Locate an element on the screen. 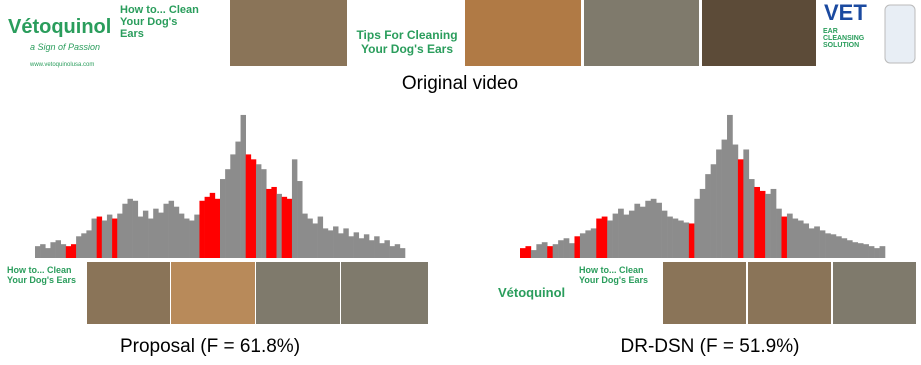  frame-title: EAR CLEANSING SOLUTION is located at coordinates (844, 38).